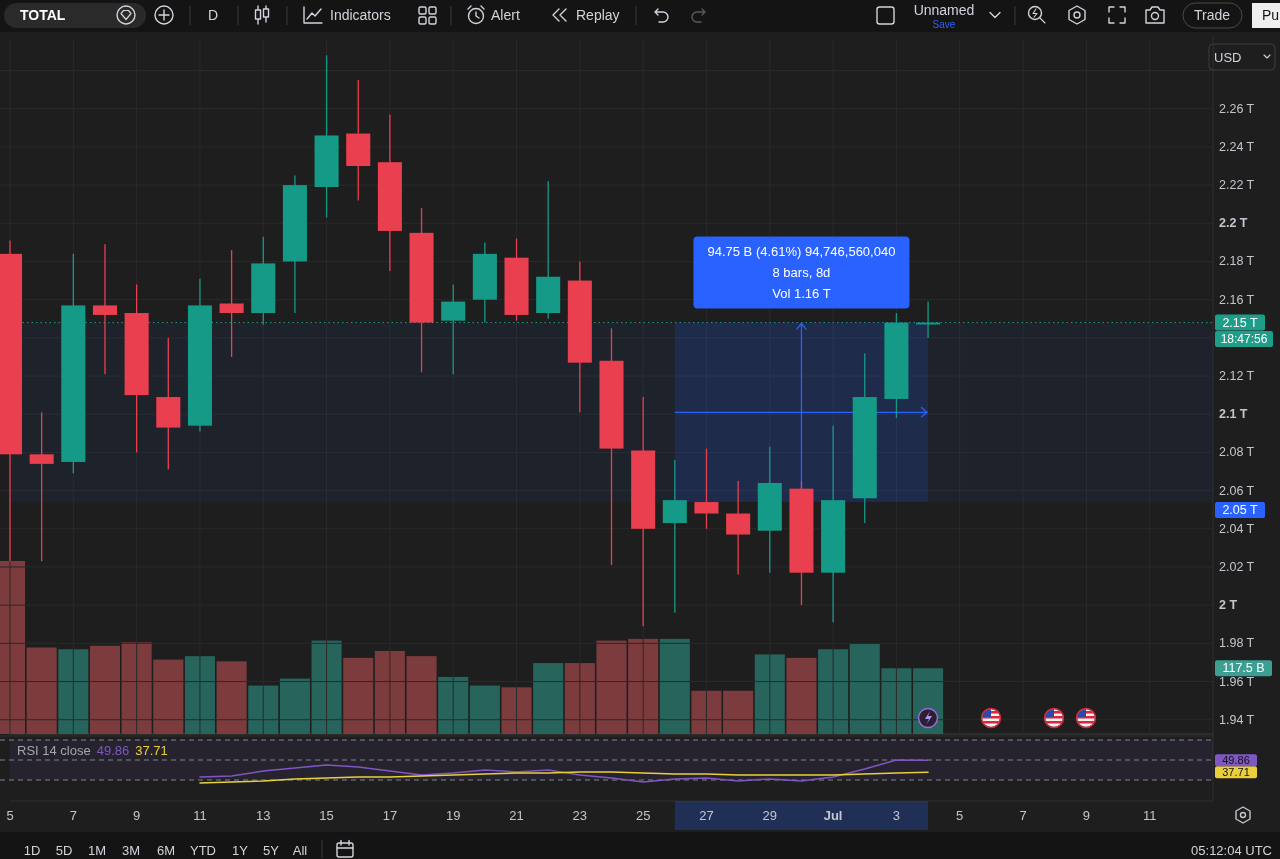 The image size is (1280, 859). Describe the element at coordinates (453, 815) in the screenshot. I see `x-tick-label: 19` at that location.